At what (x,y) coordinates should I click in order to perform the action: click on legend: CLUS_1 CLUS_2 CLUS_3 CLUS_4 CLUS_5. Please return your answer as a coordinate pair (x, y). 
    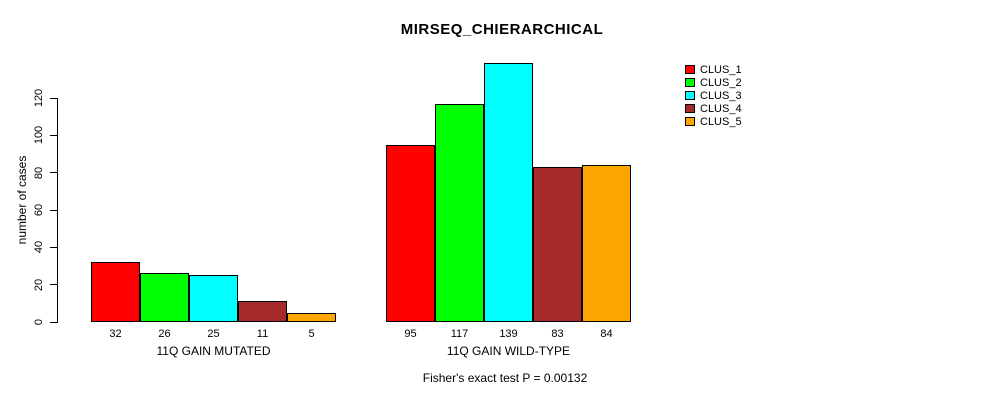
    Looking at the image, I should click on (713, 95).